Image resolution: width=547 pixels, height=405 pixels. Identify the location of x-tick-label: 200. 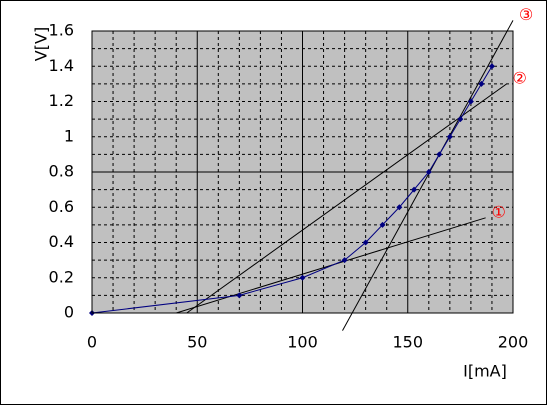
(513, 342).